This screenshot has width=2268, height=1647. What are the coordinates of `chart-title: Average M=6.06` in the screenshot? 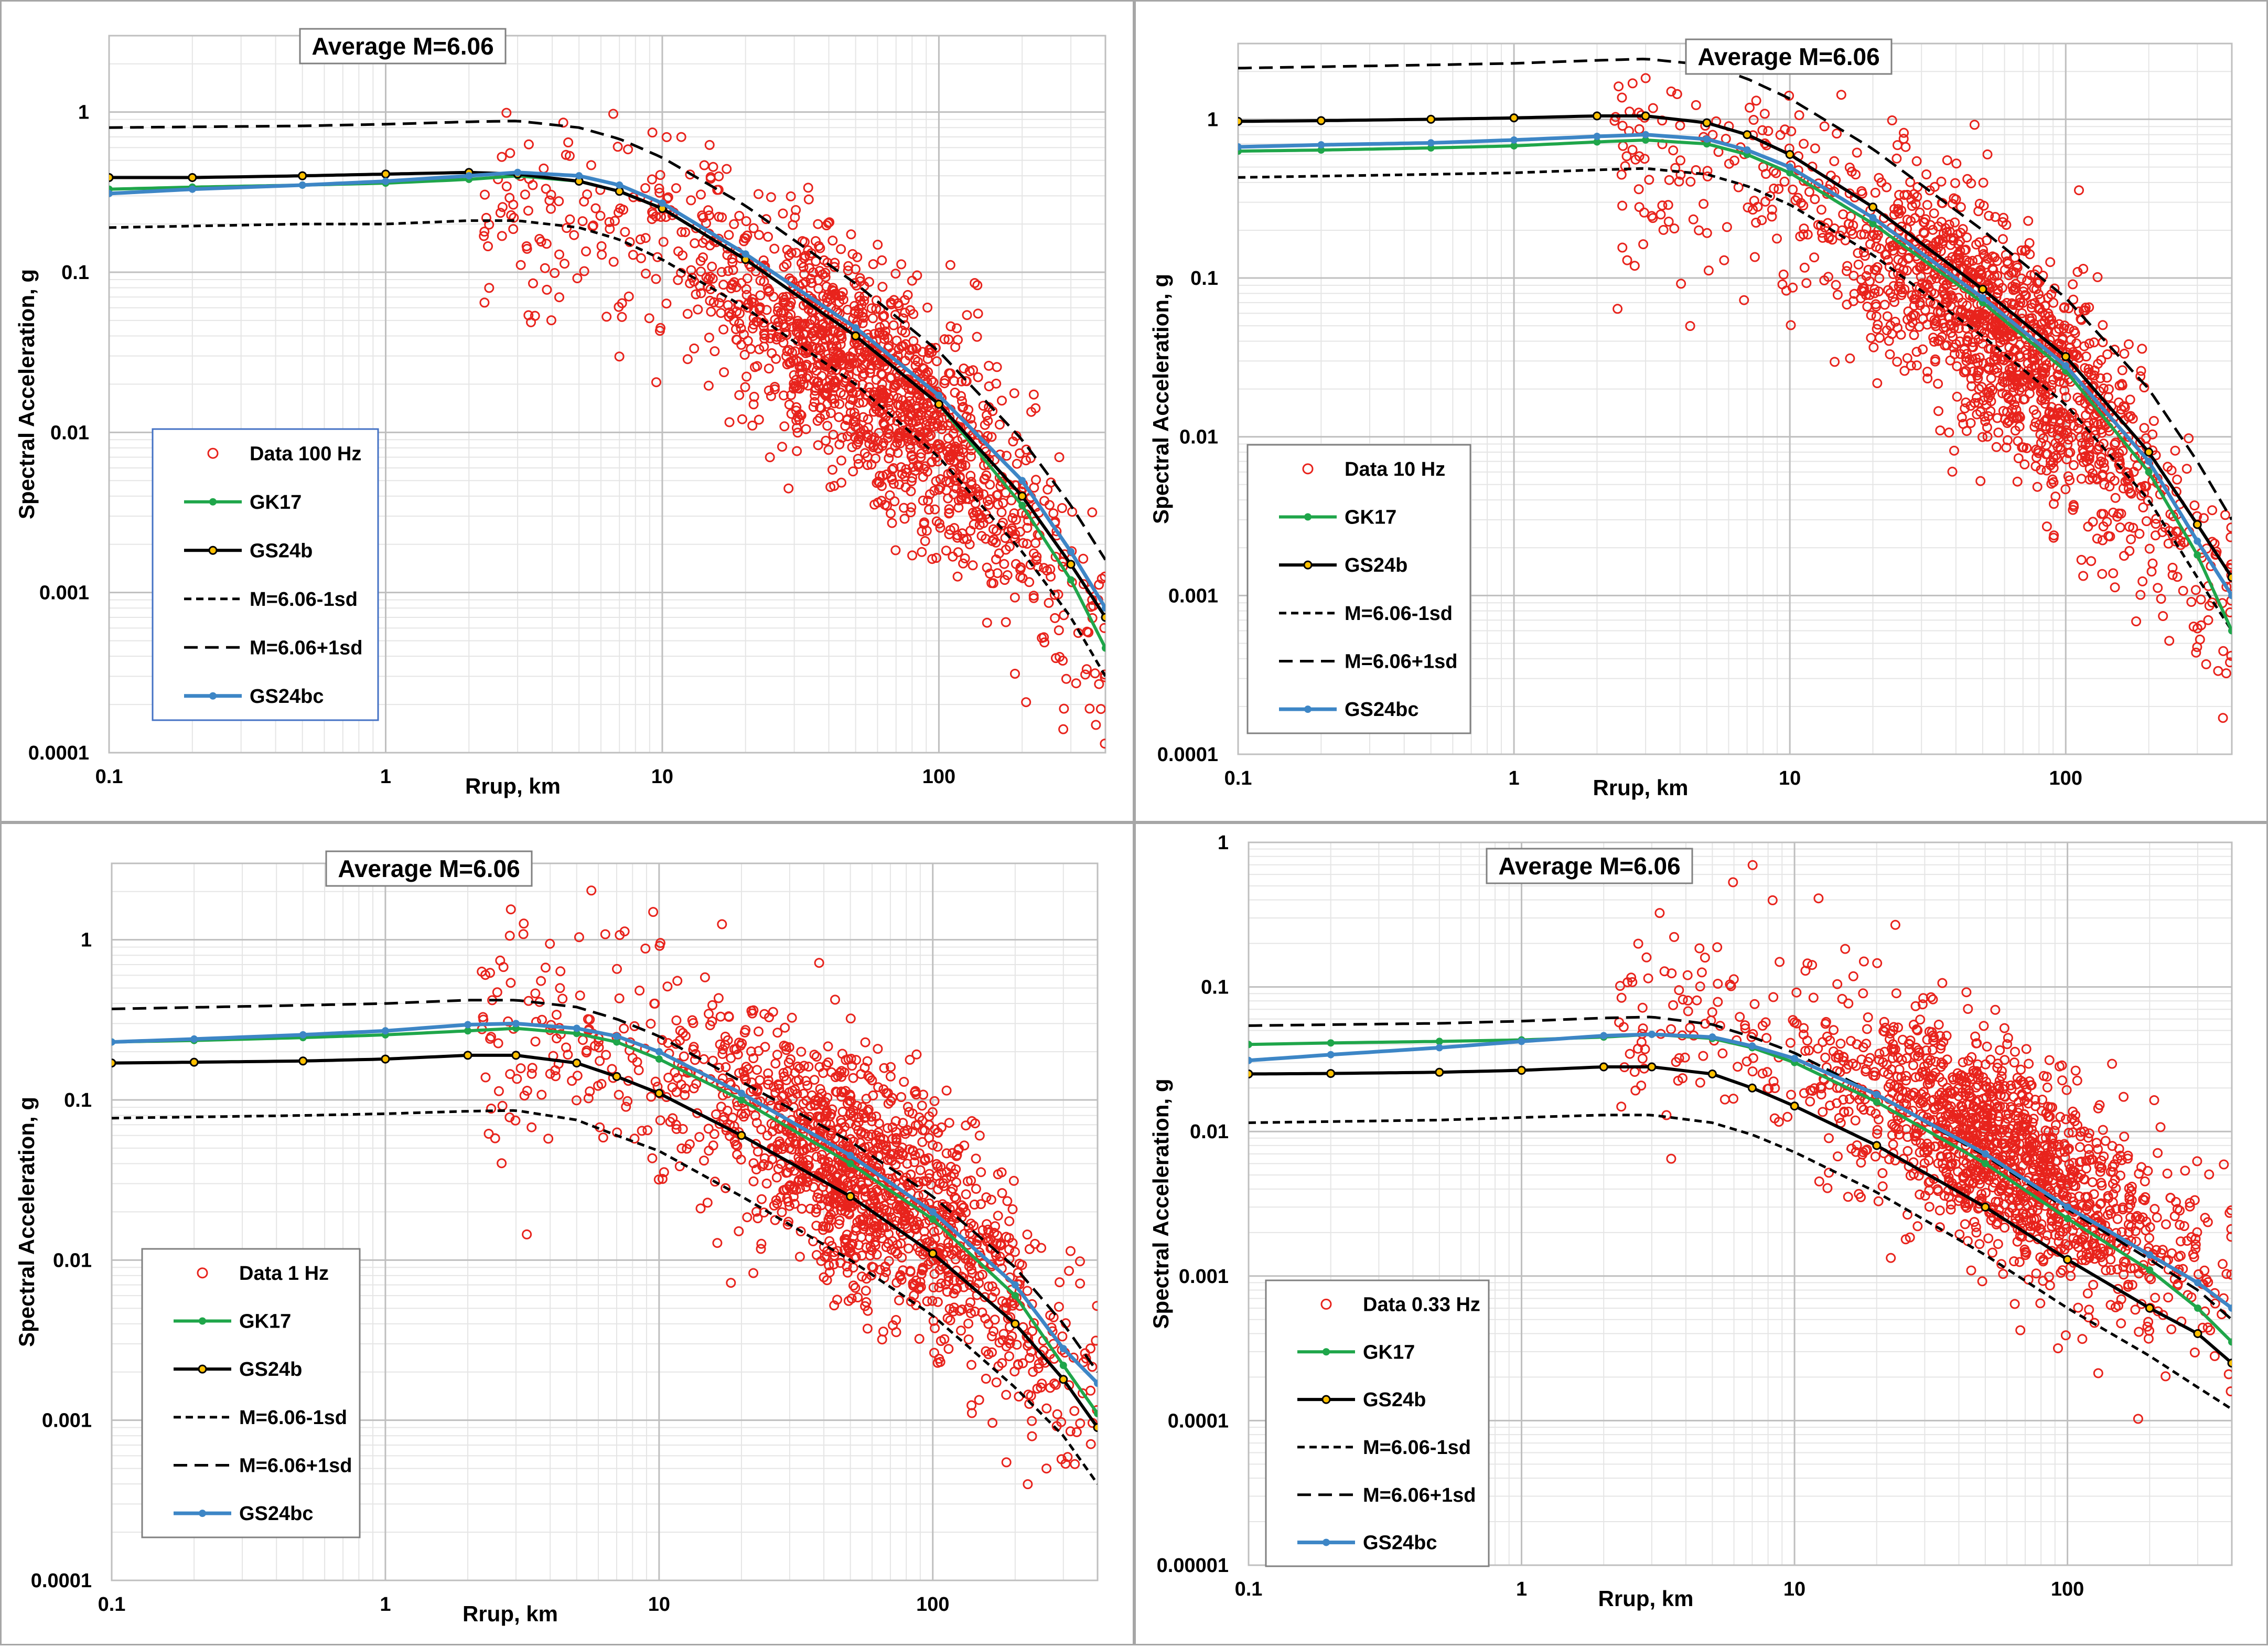 It's located at (403, 46).